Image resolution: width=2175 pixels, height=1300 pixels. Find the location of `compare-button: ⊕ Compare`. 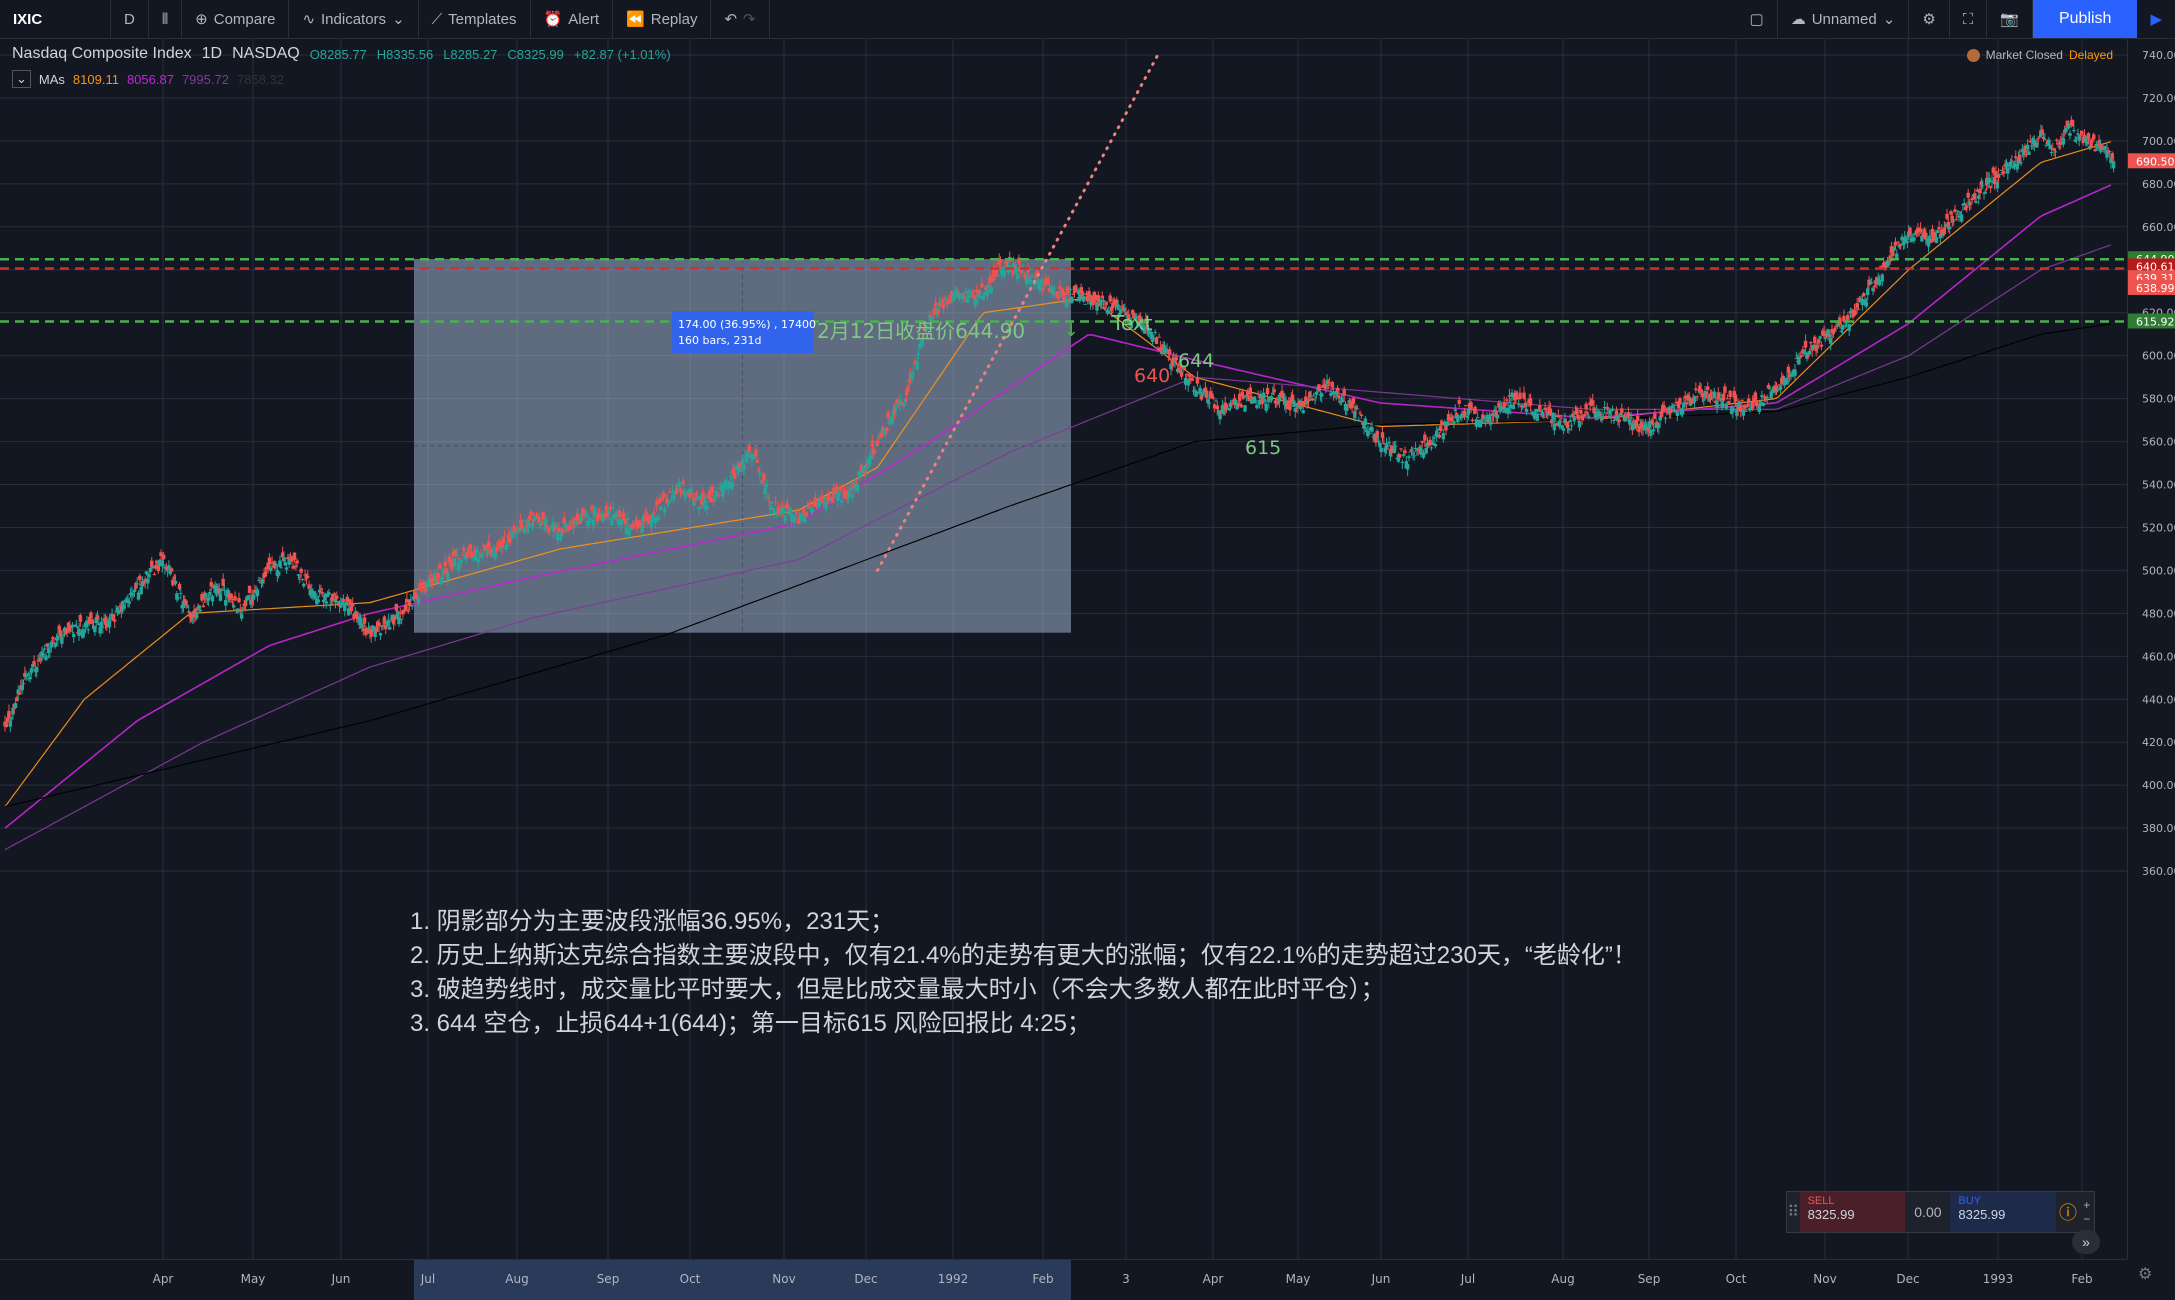

compare-button: ⊕ Compare is located at coordinates (236, 19).